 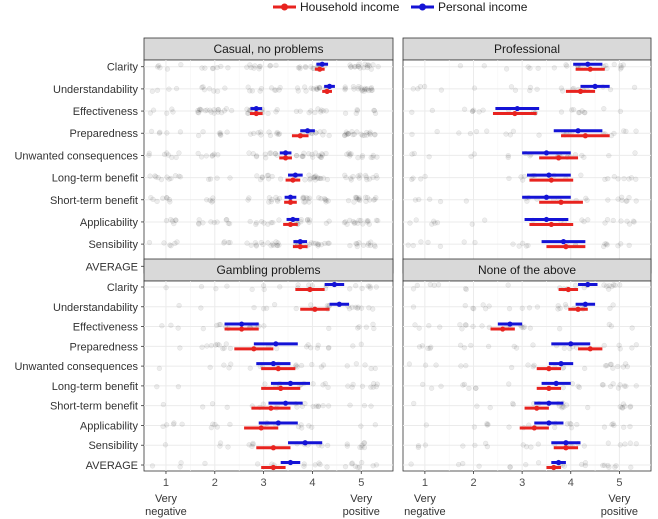 What do you see at coordinates (123, 288) in the screenshot?
I see `category-label: Clarity` at bounding box center [123, 288].